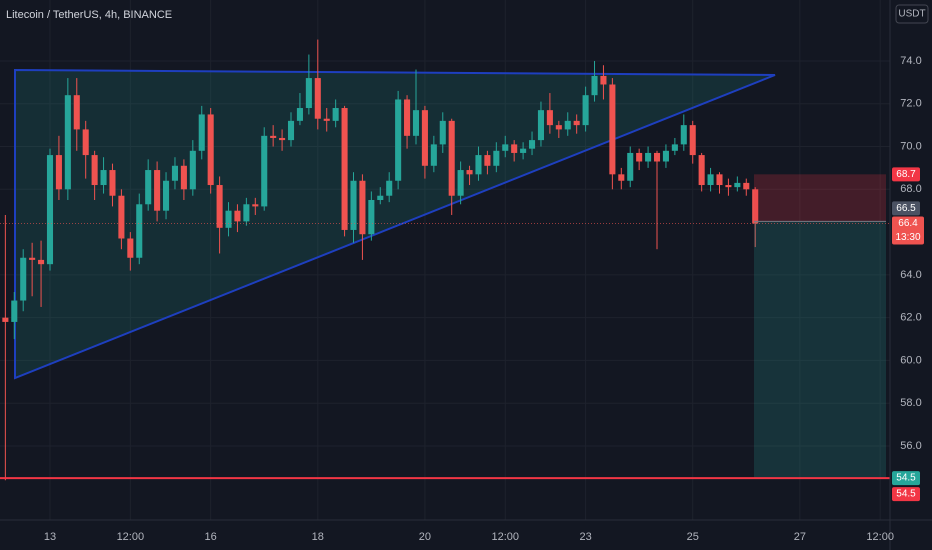  What do you see at coordinates (820, 198) in the screenshot?
I see `stop-zone` at bounding box center [820, 198].